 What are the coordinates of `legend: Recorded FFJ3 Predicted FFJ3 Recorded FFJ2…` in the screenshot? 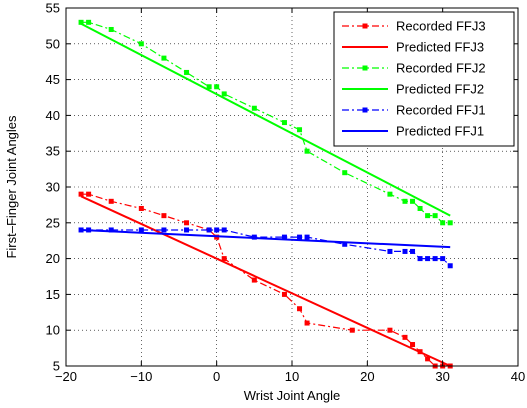 It's located at (424, 79).